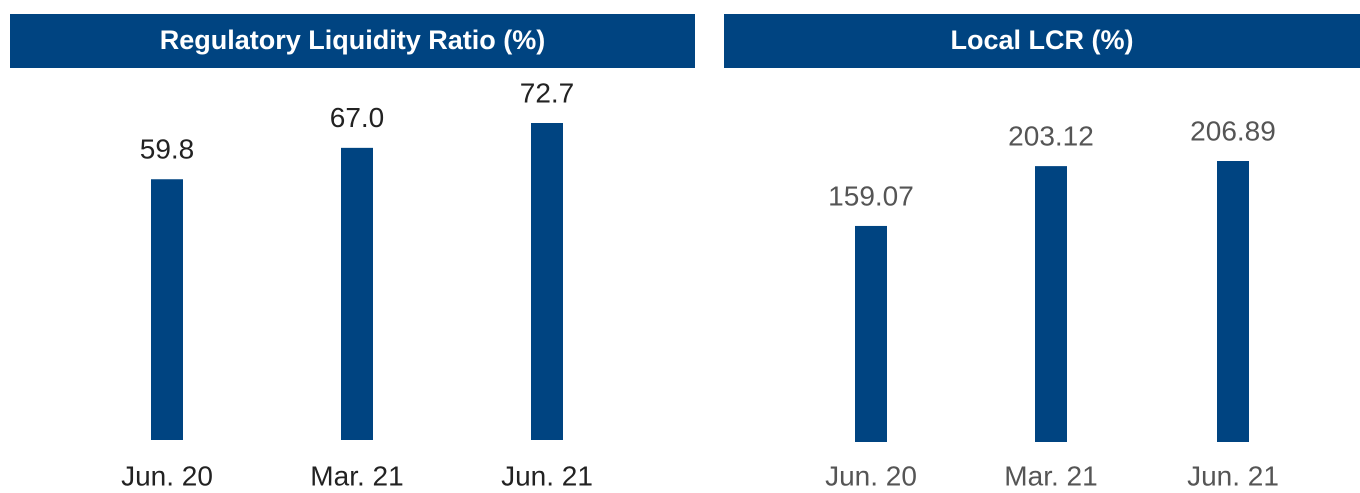 The image size is (1360, 493). I want to click on chart-title: Regulatory Liquidity Ratio (%), so click(353, 40).